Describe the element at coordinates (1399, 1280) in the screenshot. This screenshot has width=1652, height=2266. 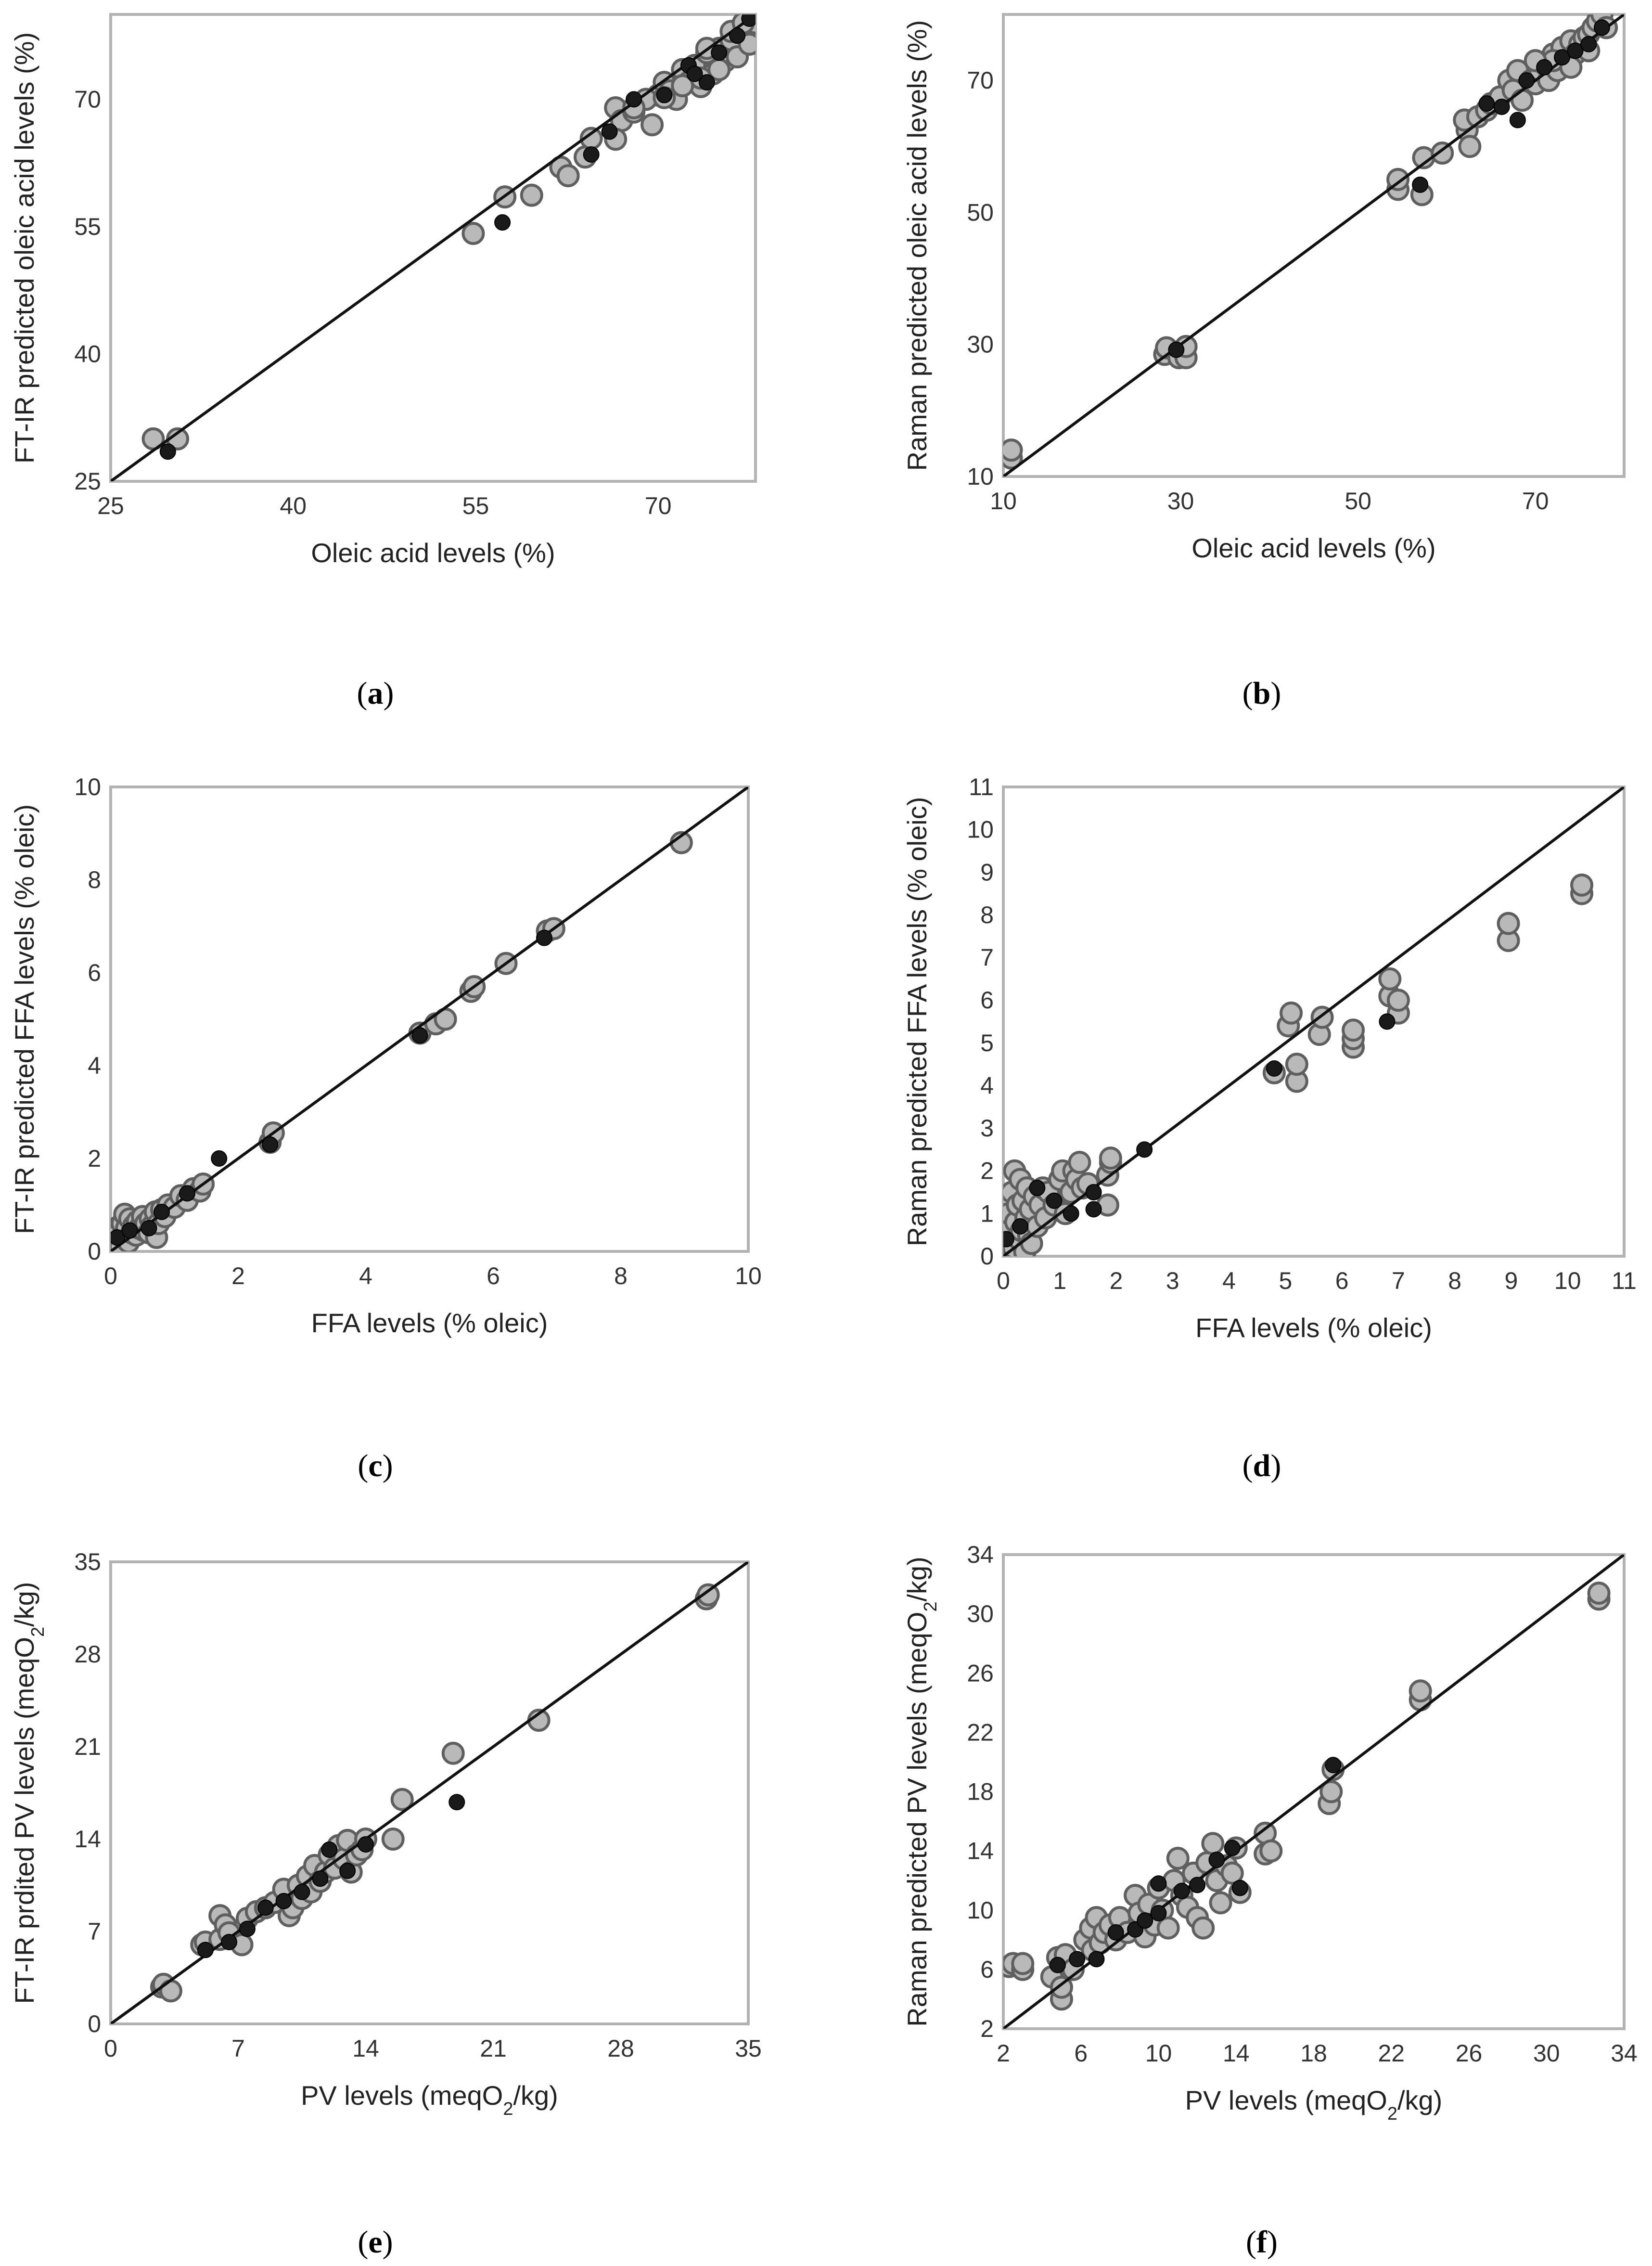
I see `x-tick-label: 7` at that location.